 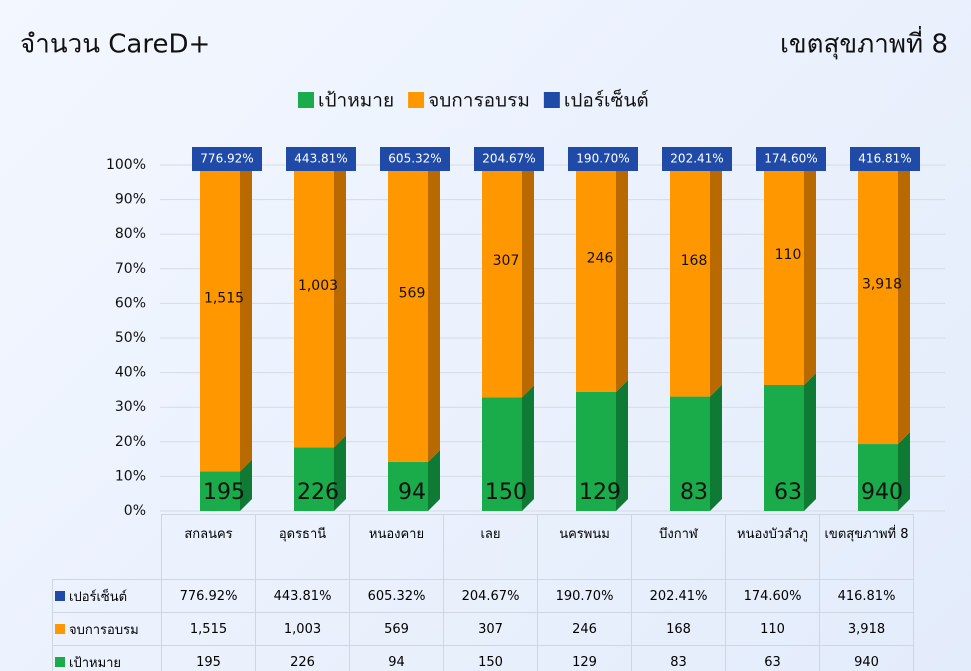 What do you see at coordinates (606, 100) in the screenshot?
I see `legend-label: เปอร์เซ็นต์` at bounding box center [606, 100].